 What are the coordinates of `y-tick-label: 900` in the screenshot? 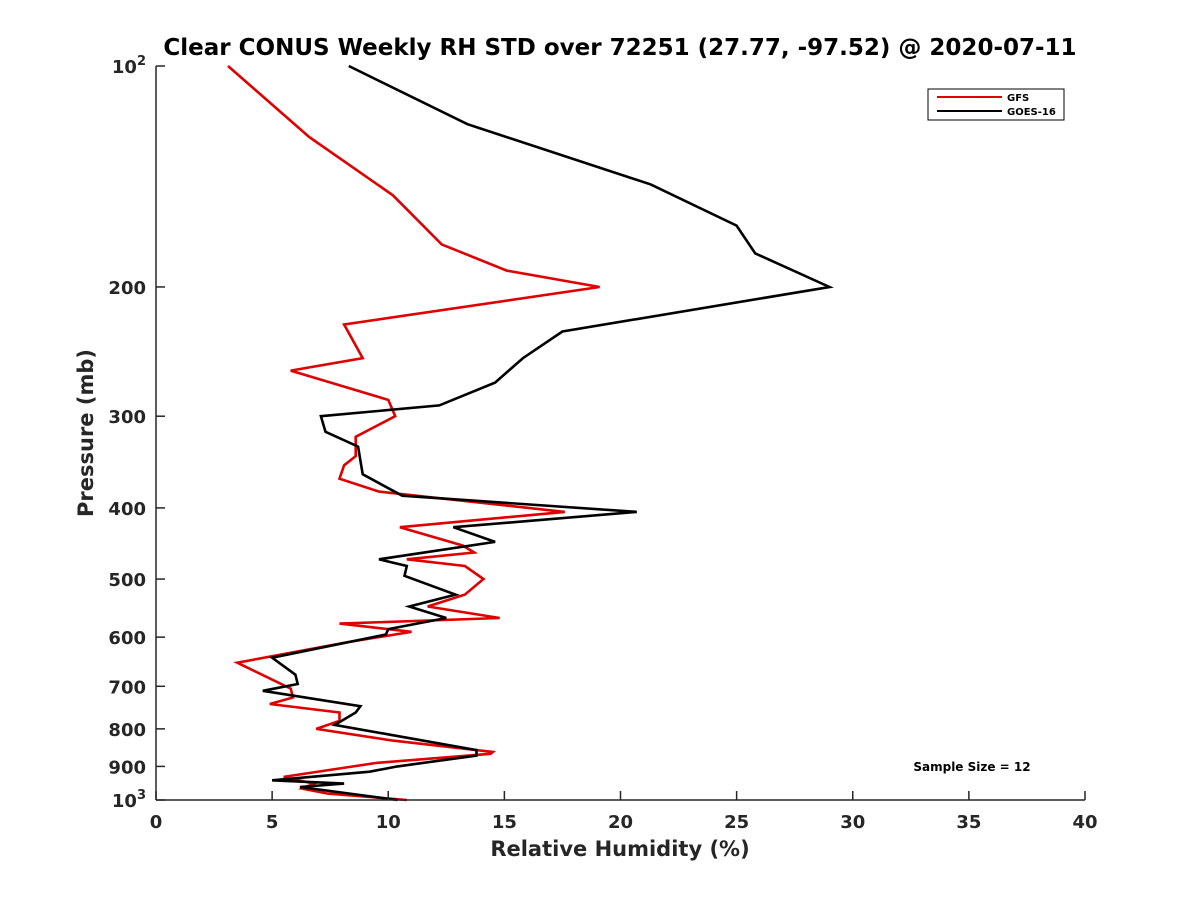 It's located at (127, 767).